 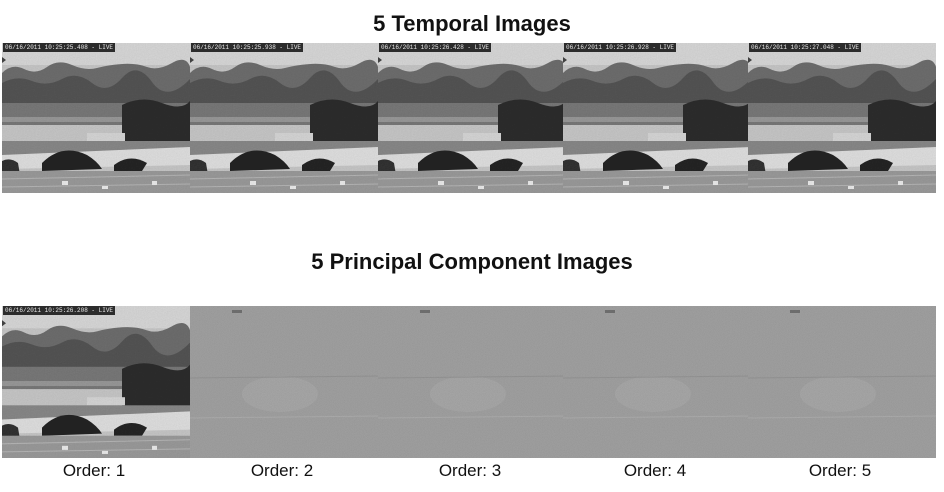 I want to click on temporal-image-1: 06/16/2011 10:25:25.408 - LIVE, so click(x=96, y=118).